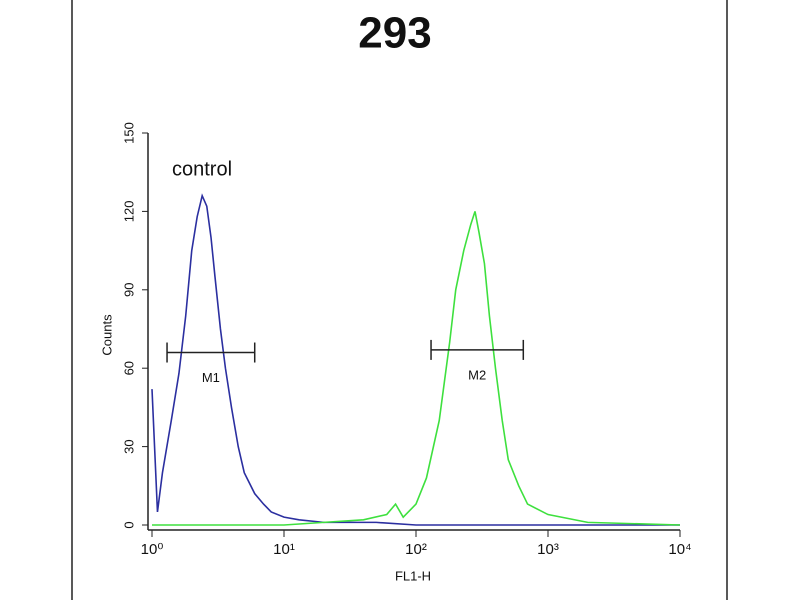 This screenshot has width=800, height=600. What do you see at coordinates (284, 549) in the screenshot?
I see `x-tick-label: 10¹` at bounding box center [284, 549].